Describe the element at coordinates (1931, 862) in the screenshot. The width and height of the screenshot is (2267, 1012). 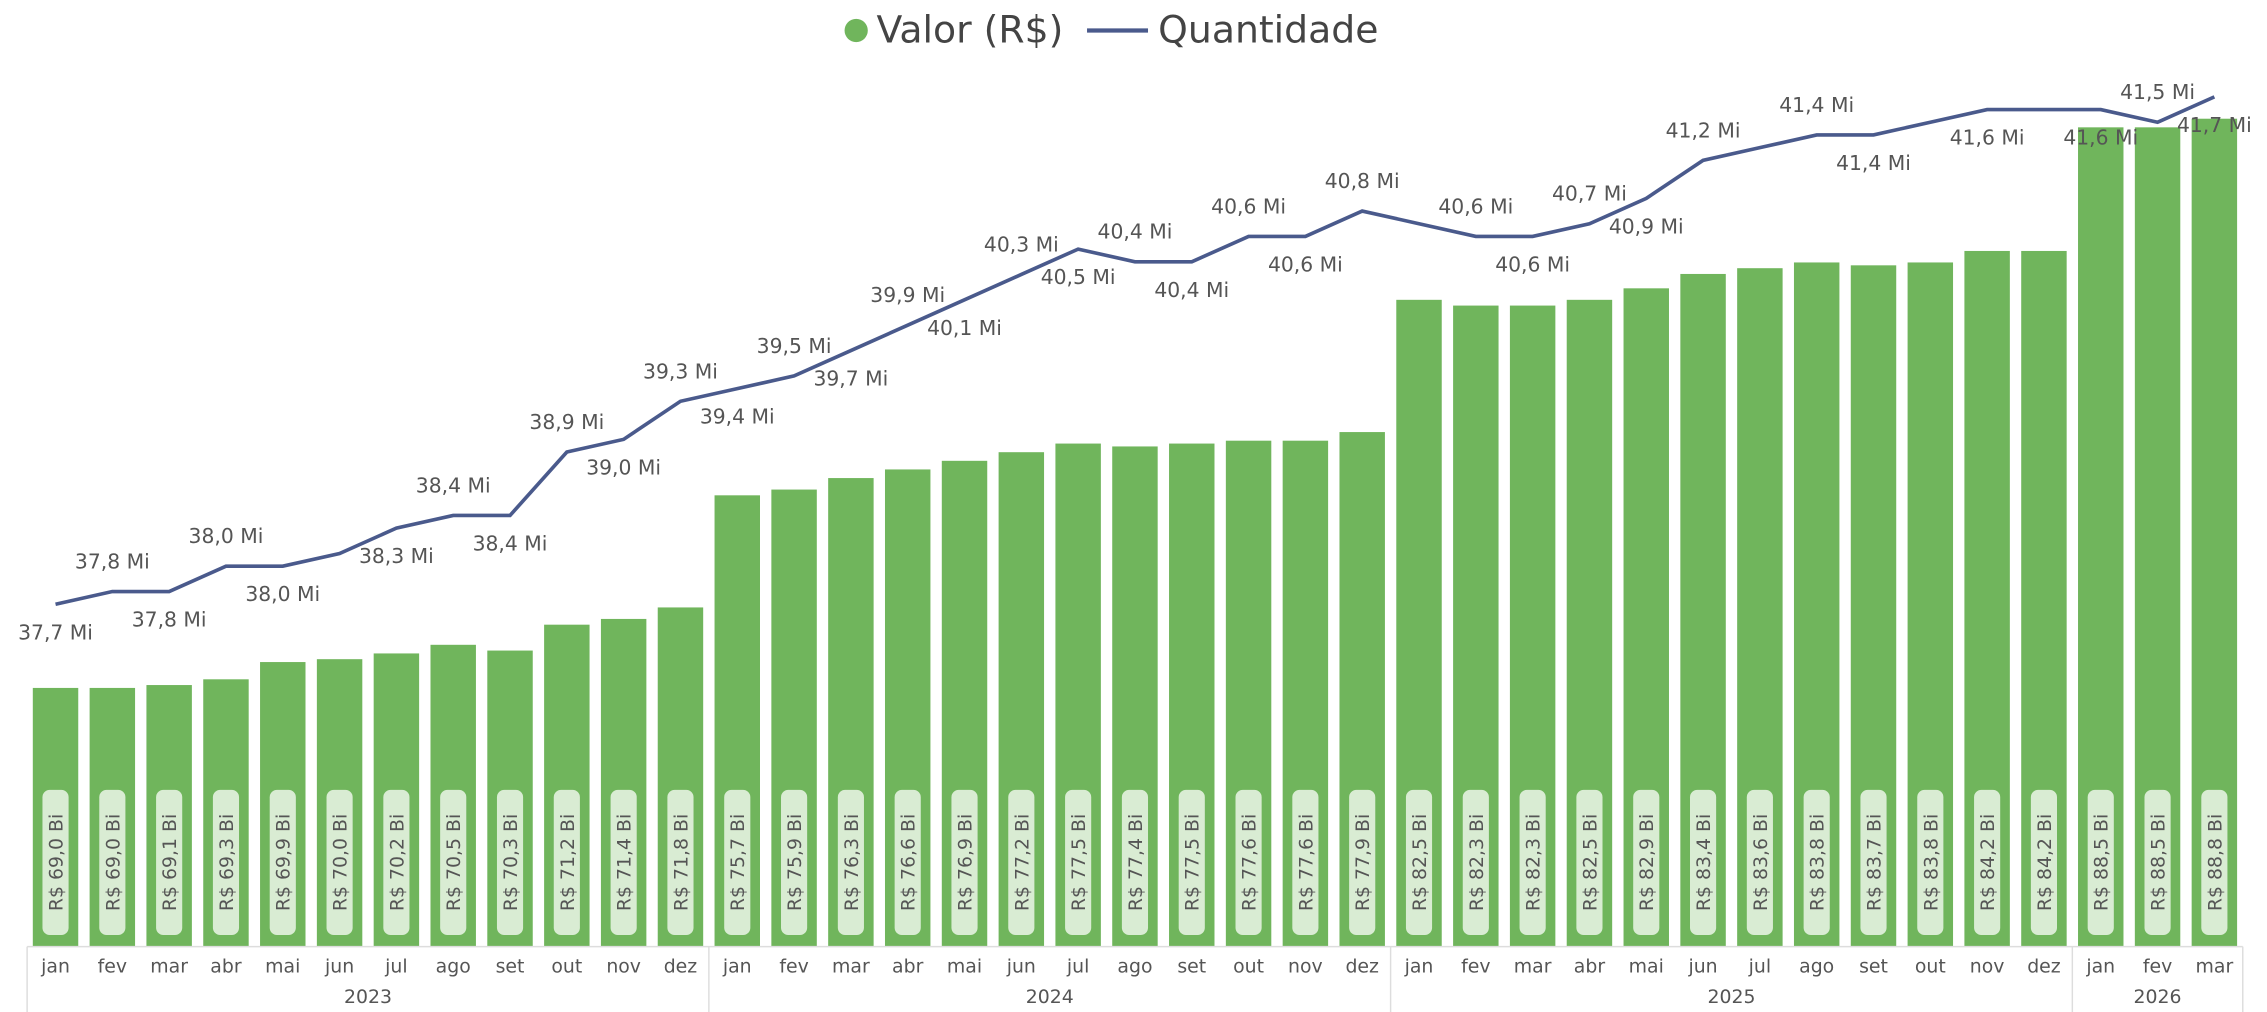
I see `bar-label: R$ 83,8 Bi` at that location.